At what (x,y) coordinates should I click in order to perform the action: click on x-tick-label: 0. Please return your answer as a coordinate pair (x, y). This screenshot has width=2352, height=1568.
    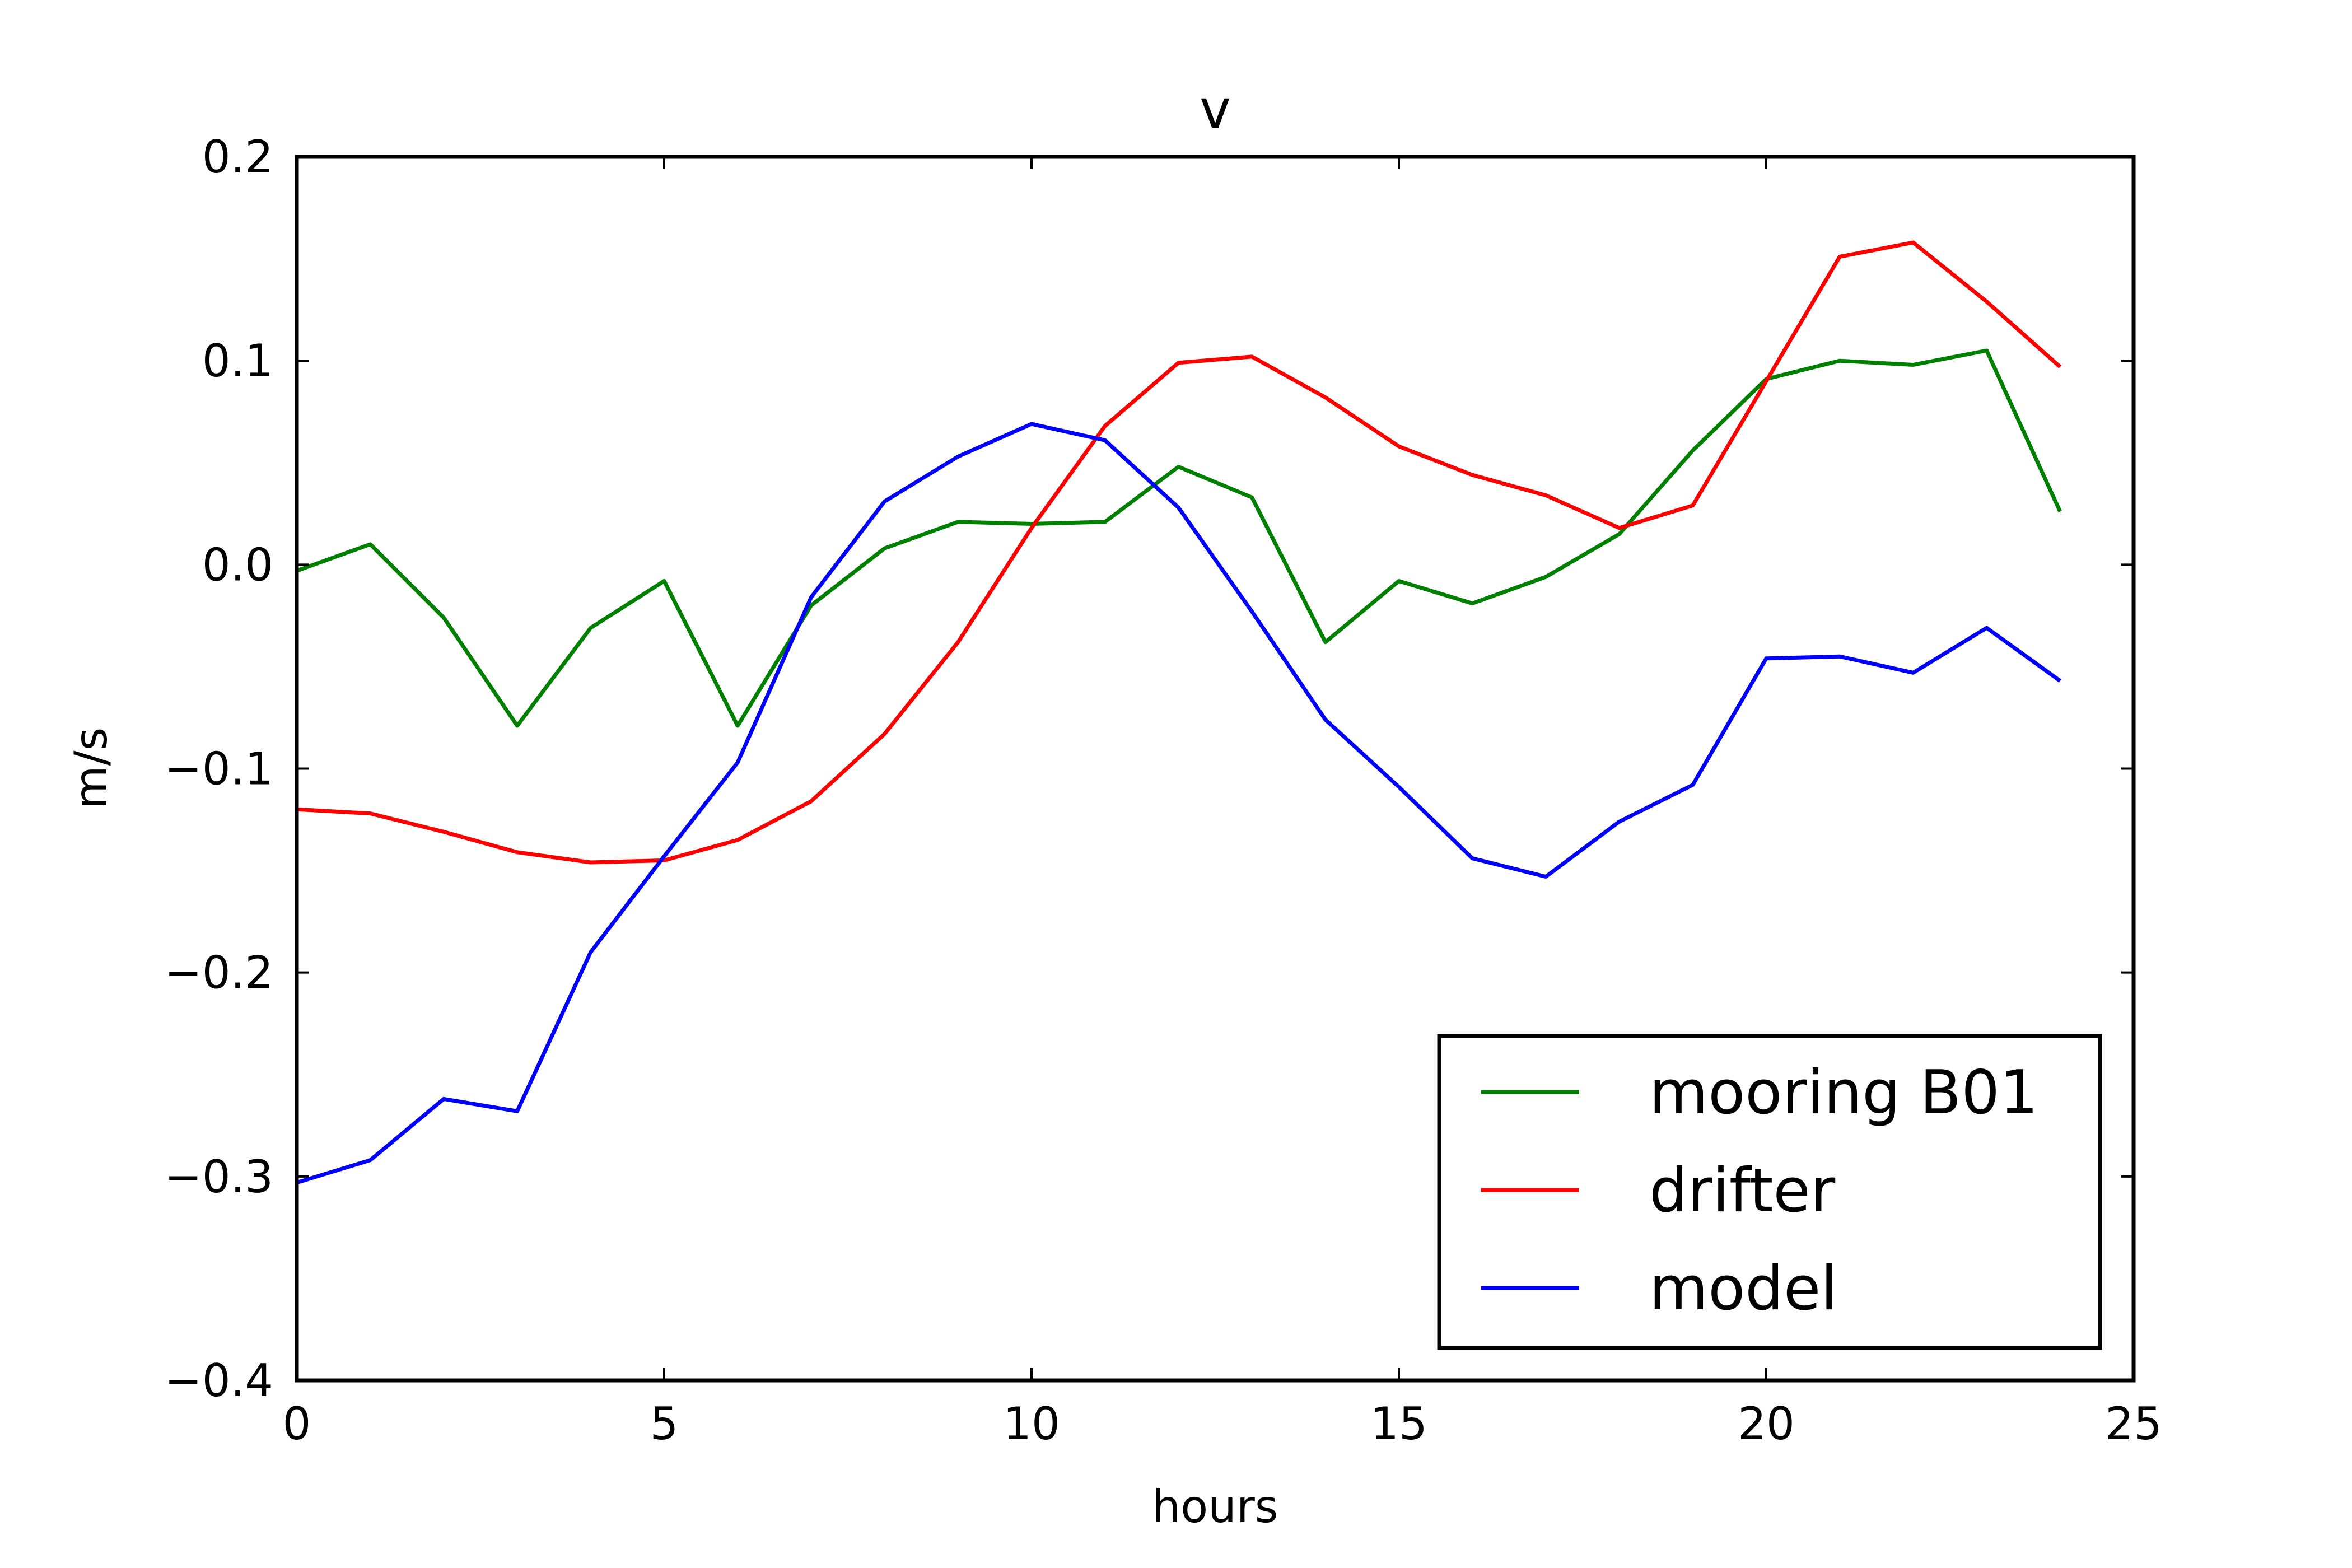
    Looking at the image, I should click on (297, 1424).